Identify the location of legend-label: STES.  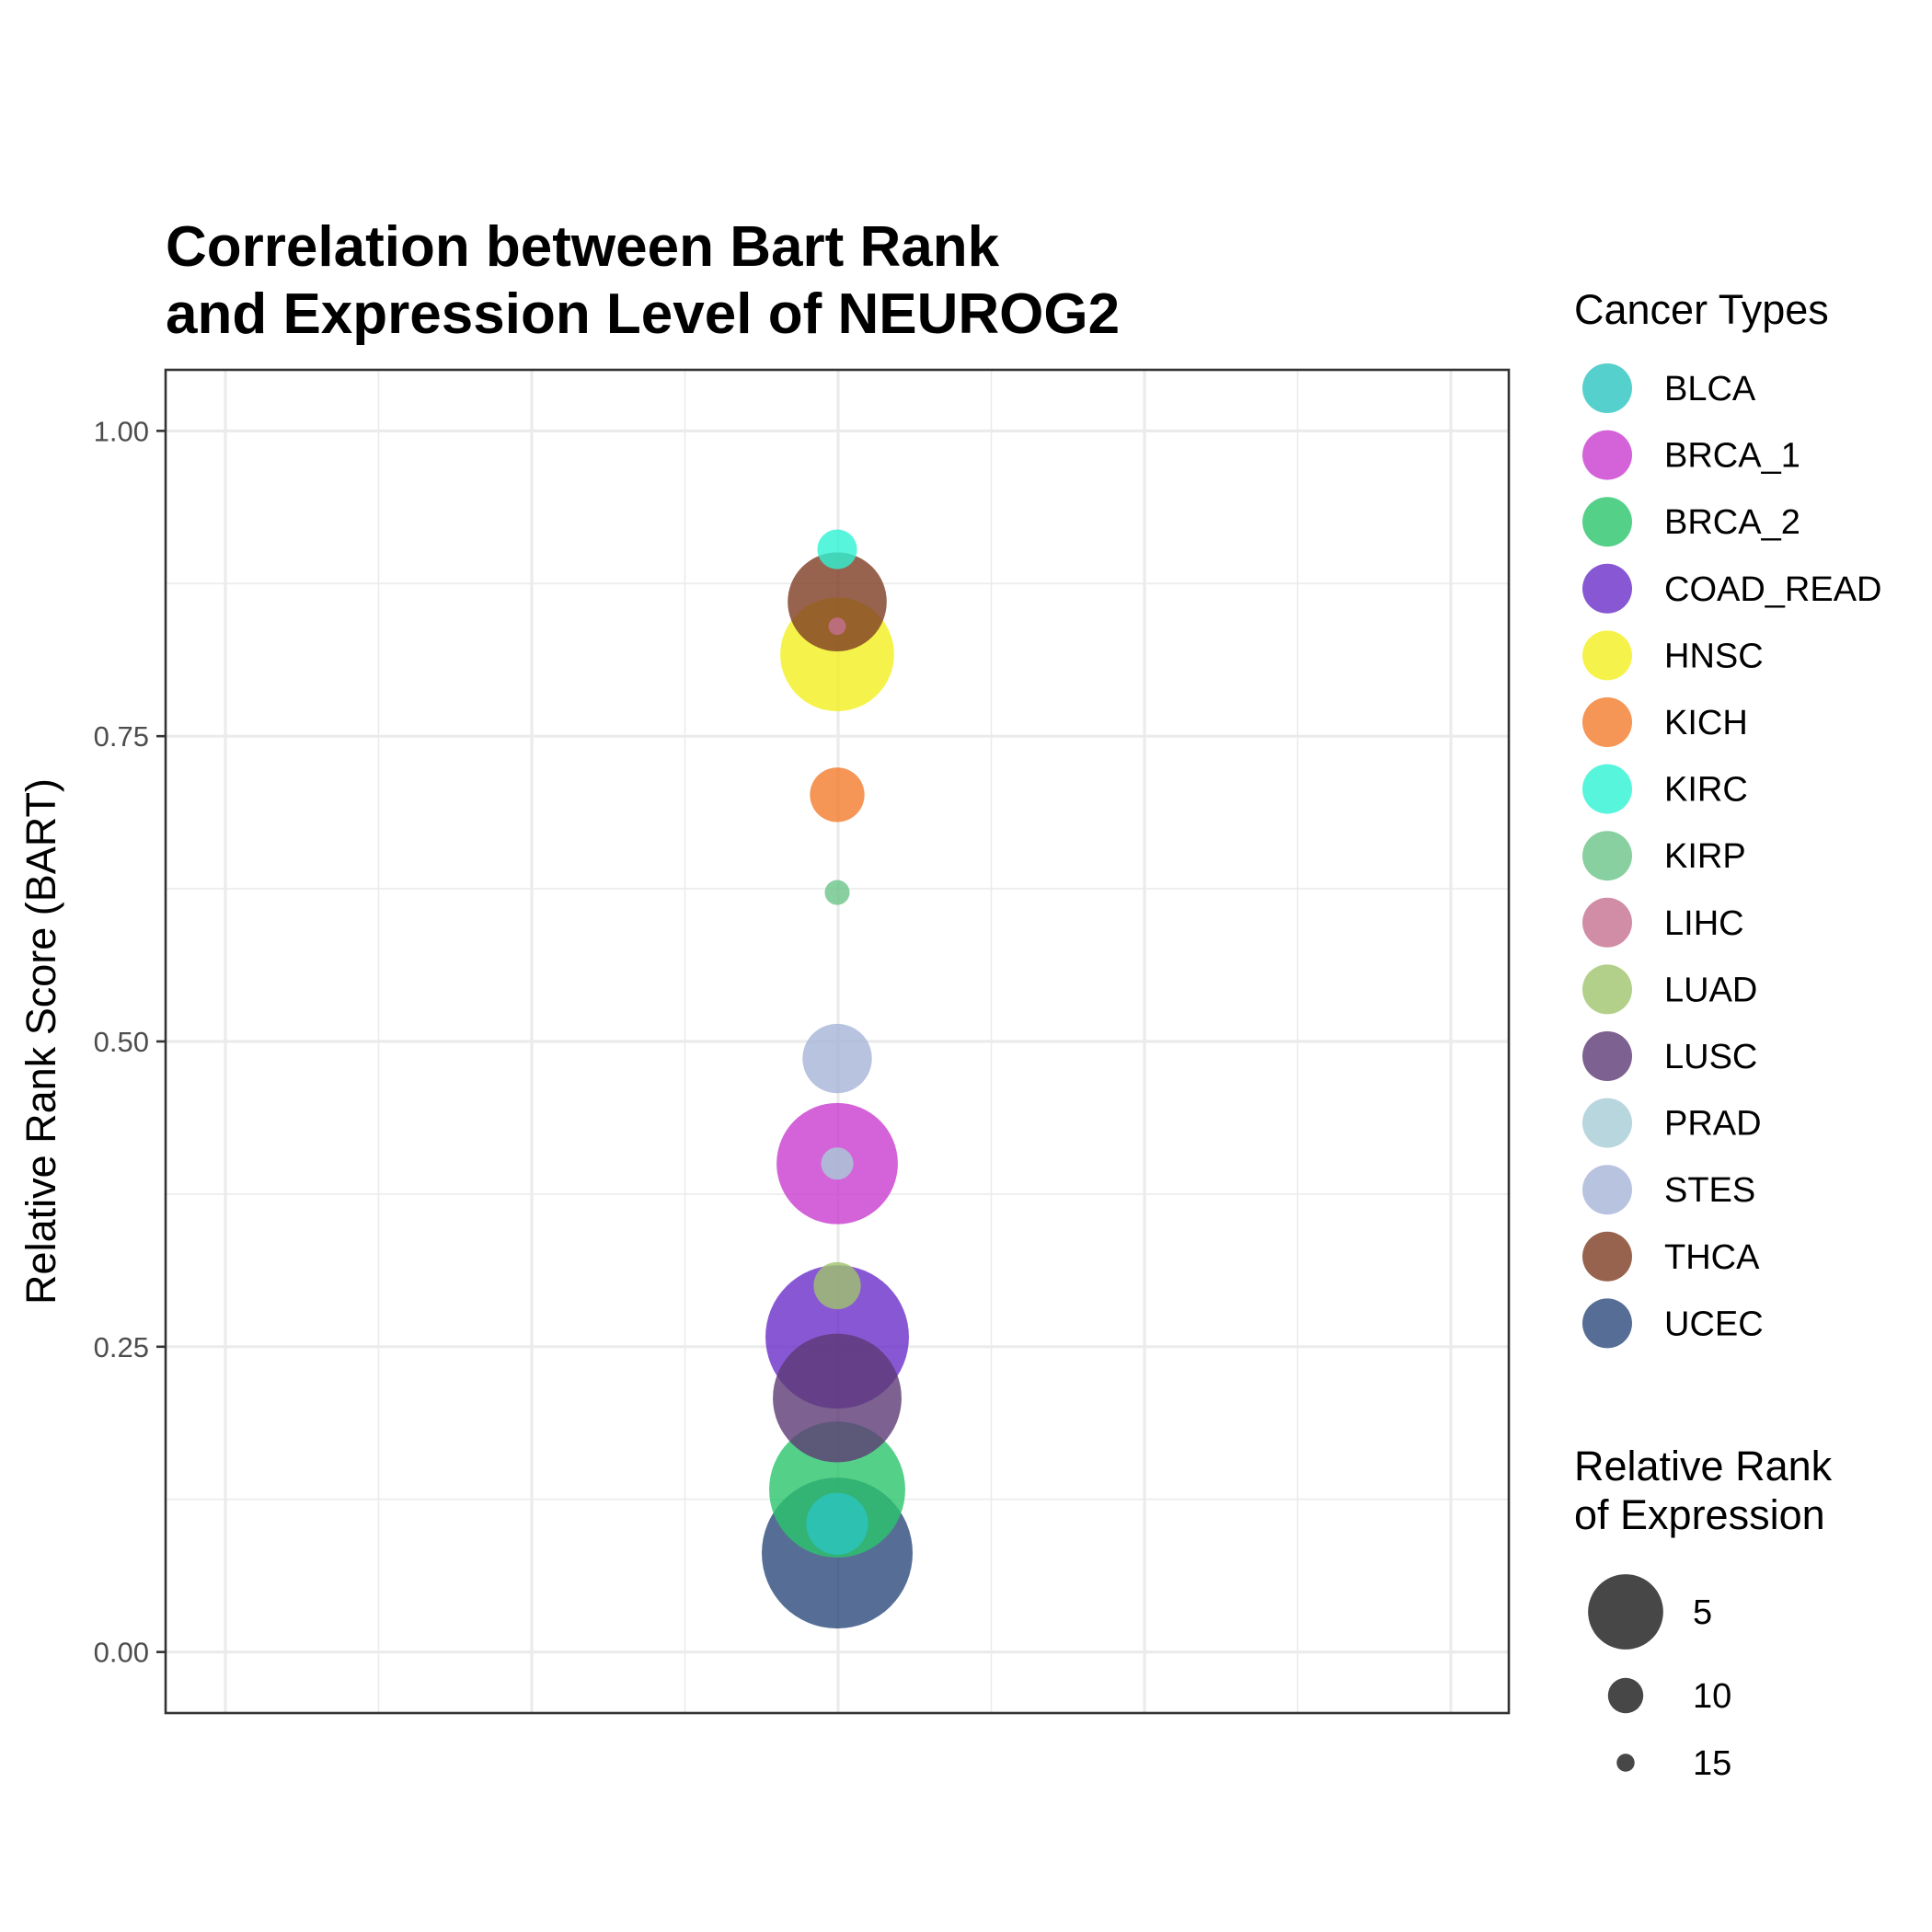
(1709, 1190).